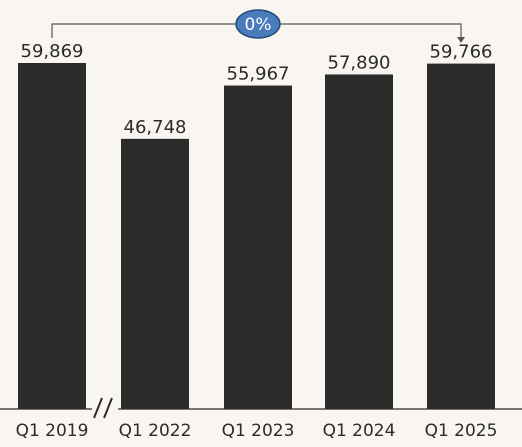  What do you see at coordinates (52, 51) in the screenshot?
I see `value-label: 59,869` at bounding box center [52, 51].